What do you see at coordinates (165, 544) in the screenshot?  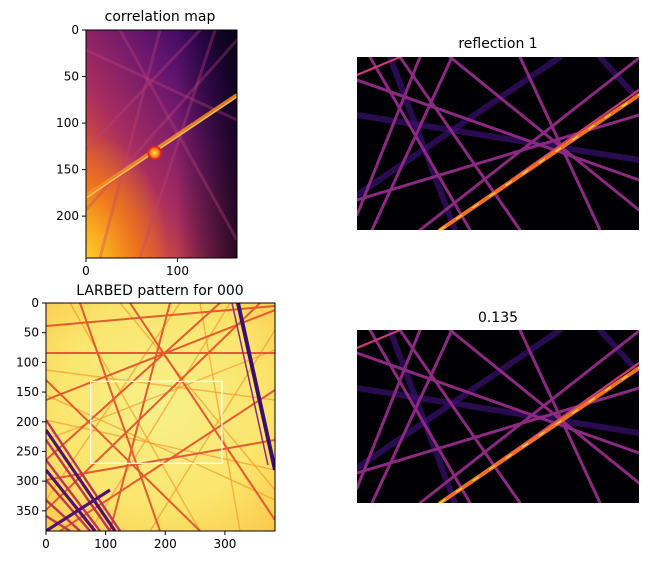 I see `x-tick-label: 200` at bounding box center [165, 544].